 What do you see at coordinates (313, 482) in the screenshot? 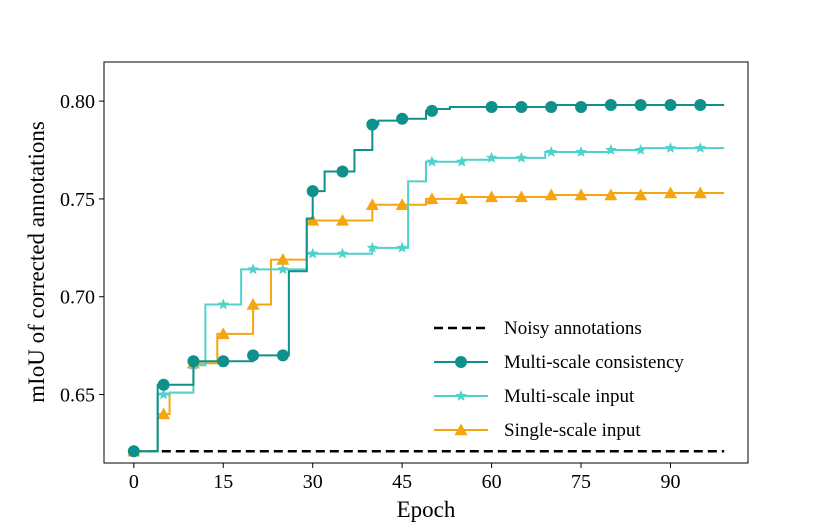
I see `x-tick-label: 30` at bounding box center [313, 482].